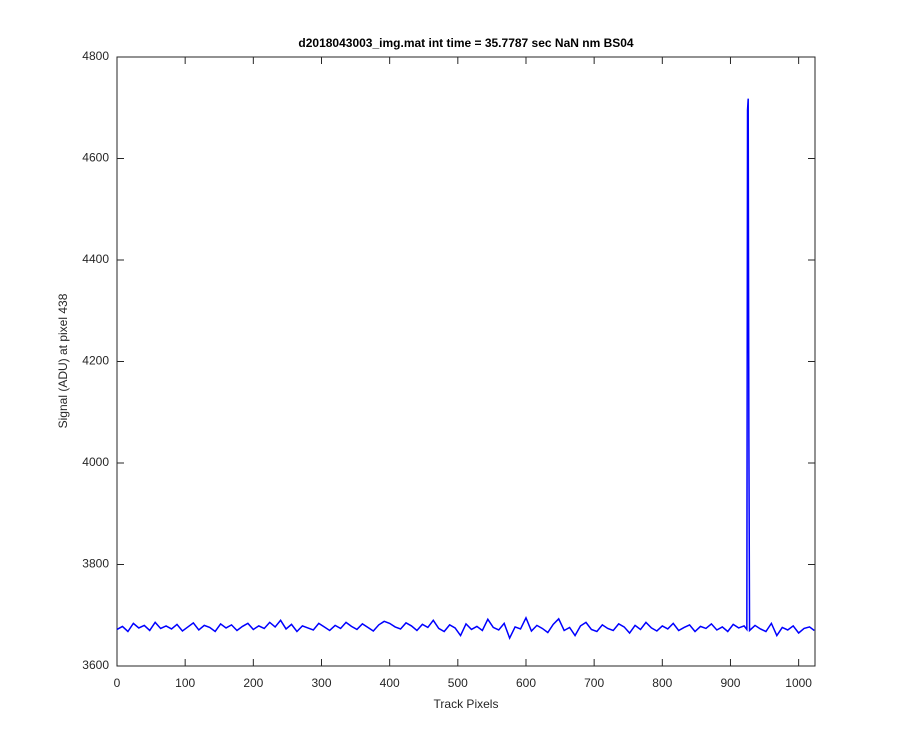 Image resolution: width=900 pixels, height=750 pixels. I want to click on x-tick-label: 500, so click(458, 683).